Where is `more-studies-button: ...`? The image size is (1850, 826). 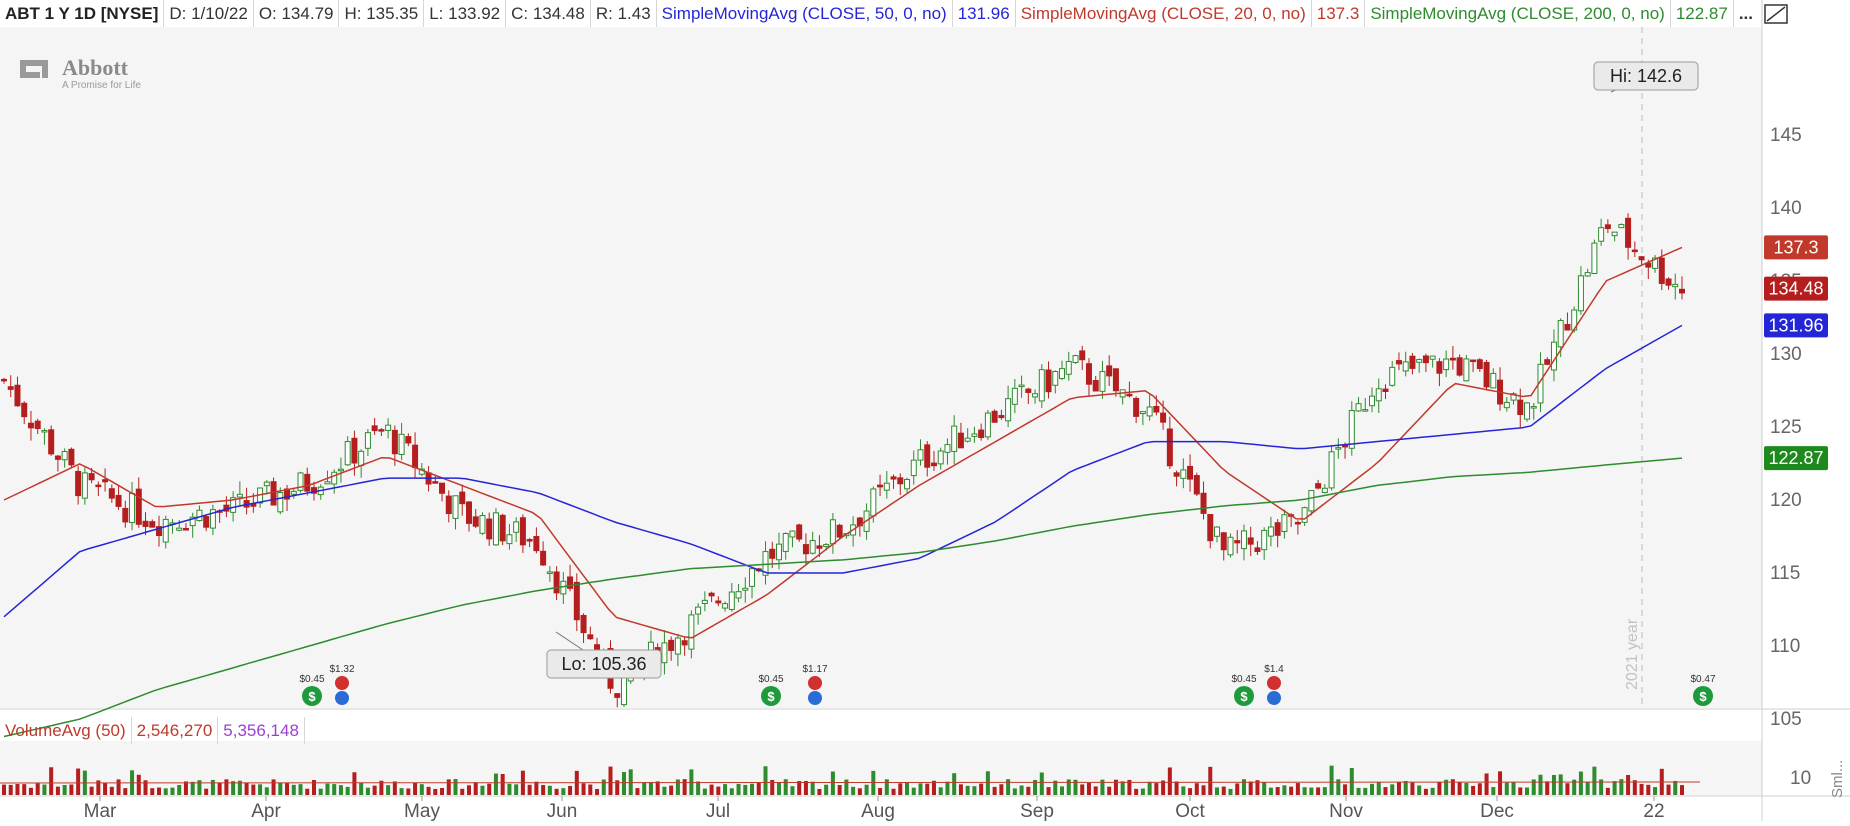 more-studies-button: ... is located at coordinates (1745, 13).